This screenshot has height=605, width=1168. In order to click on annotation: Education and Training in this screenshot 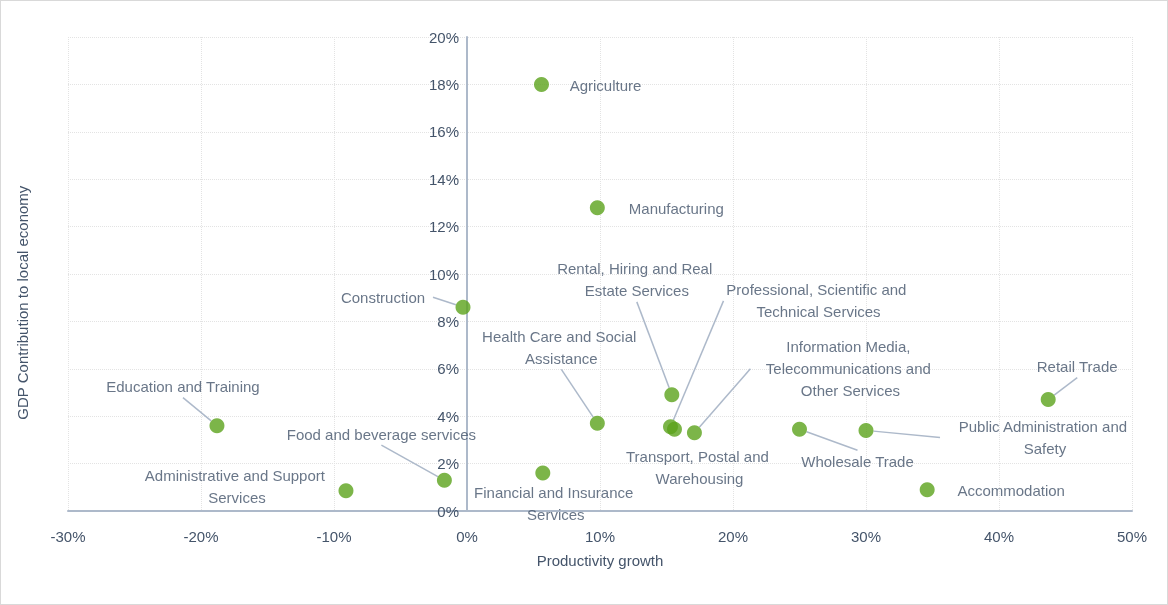, I will do `click(183, 387)`.